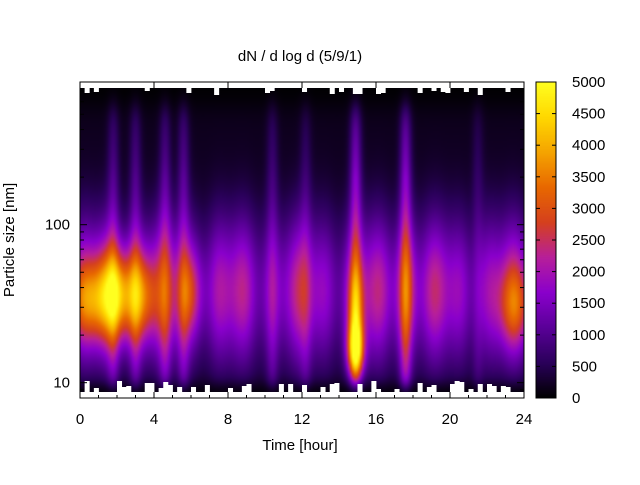 Image resolution: width=640 pixels, height=485 pixels. I want to click on x-tick-label: 20, so click(450, 419).